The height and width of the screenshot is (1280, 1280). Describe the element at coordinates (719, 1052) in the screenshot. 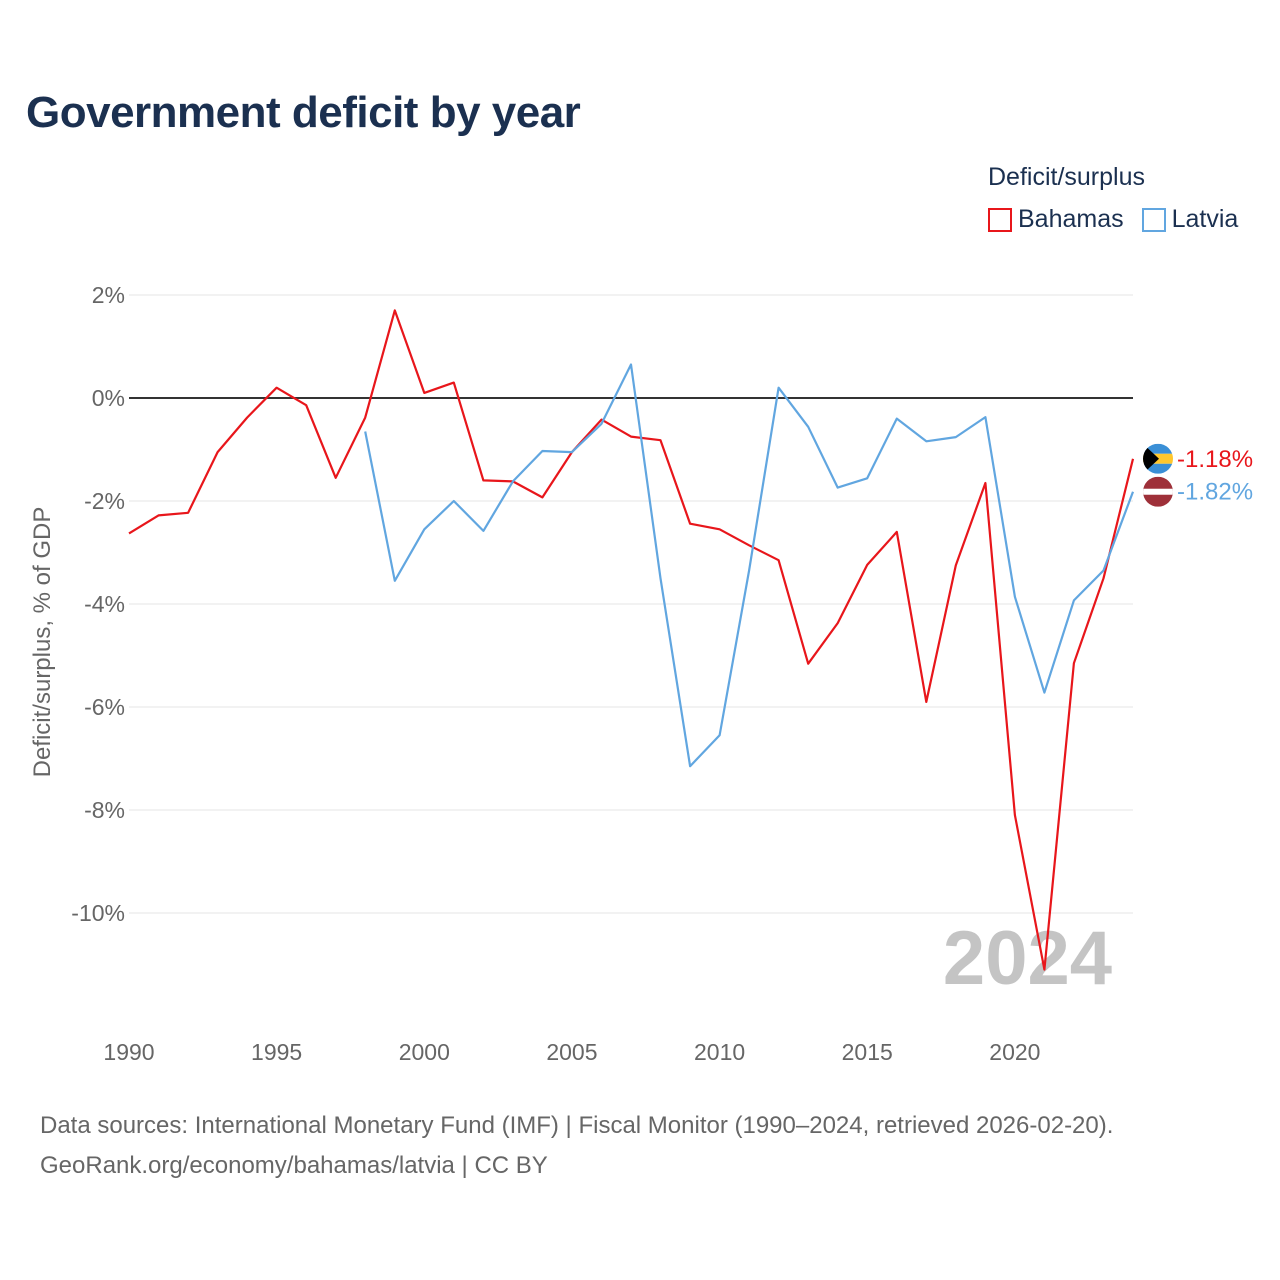

I see `x-tick-label: 2010` at that location.